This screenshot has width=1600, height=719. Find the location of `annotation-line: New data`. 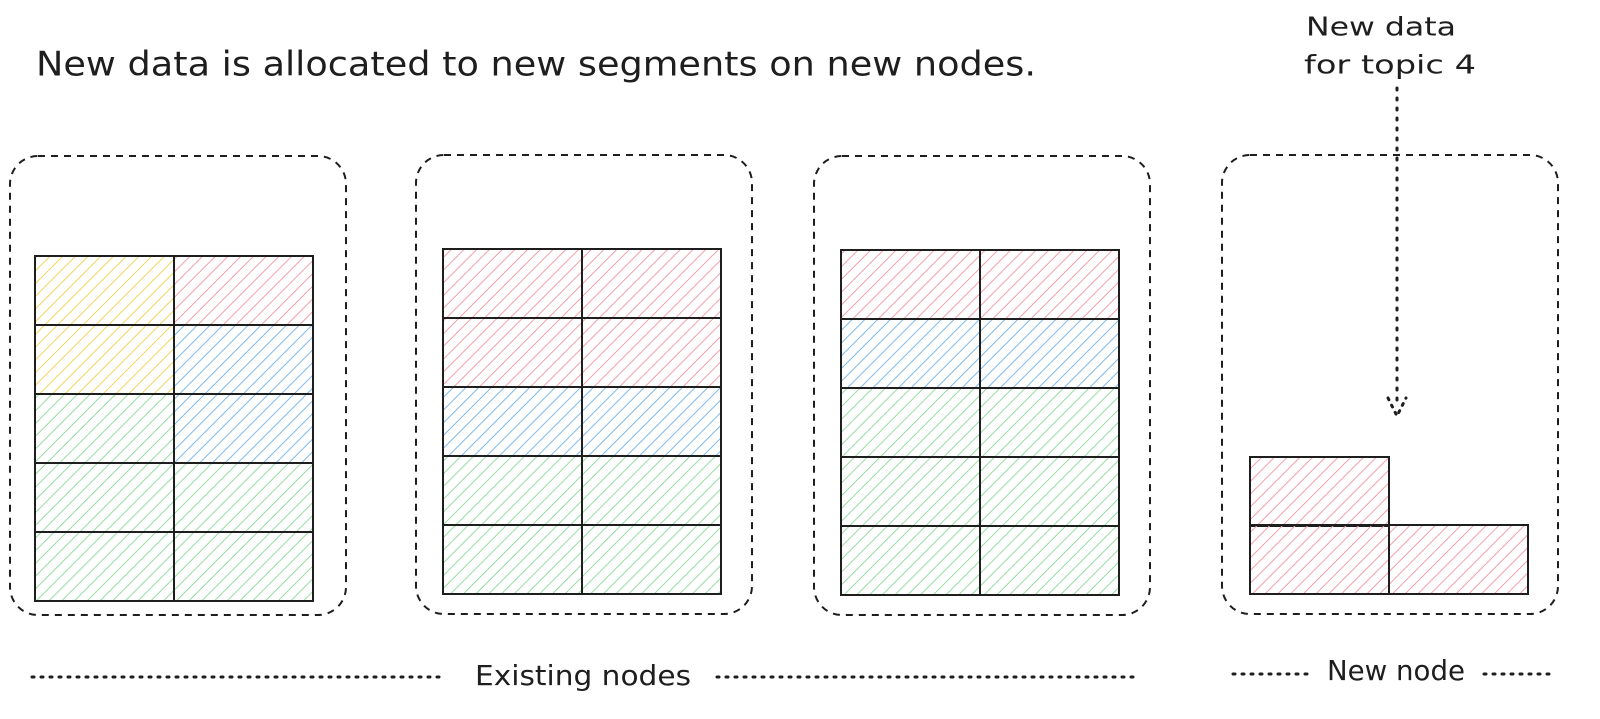

annotation-line: New data is located at coordinates (1381, 28).